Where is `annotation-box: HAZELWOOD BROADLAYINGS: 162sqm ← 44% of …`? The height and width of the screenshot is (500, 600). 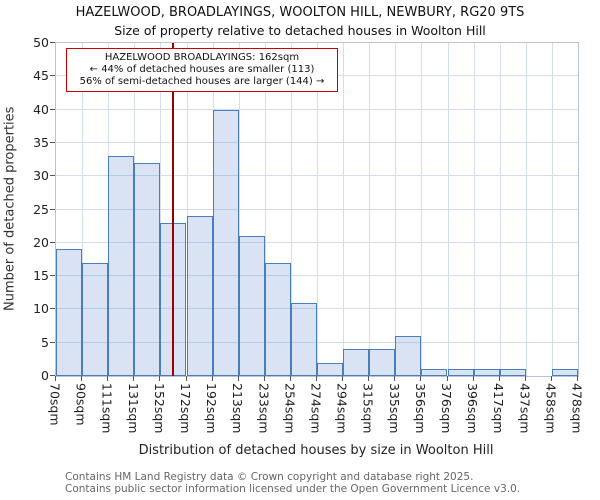
annotation-box: HAZELWOOD BROADLAYINGS: 162sqm ← 44% of … is located at coordinates (202, 70).